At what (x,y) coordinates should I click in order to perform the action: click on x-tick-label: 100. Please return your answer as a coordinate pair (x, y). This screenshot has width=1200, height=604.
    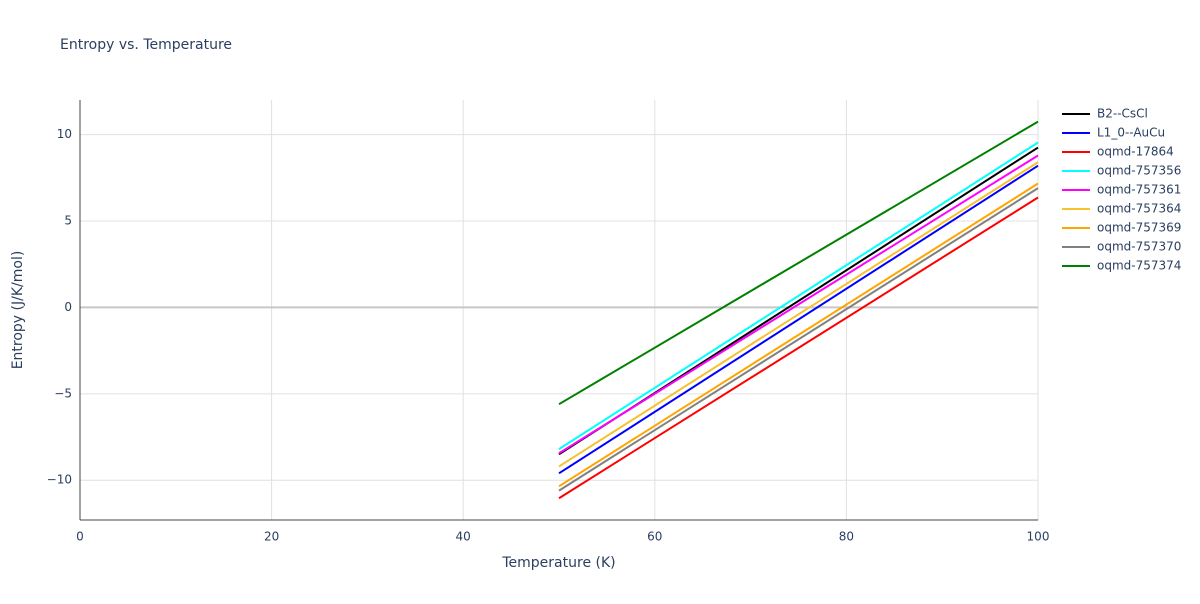
    Looking at the image, I should click on (1038, 537).